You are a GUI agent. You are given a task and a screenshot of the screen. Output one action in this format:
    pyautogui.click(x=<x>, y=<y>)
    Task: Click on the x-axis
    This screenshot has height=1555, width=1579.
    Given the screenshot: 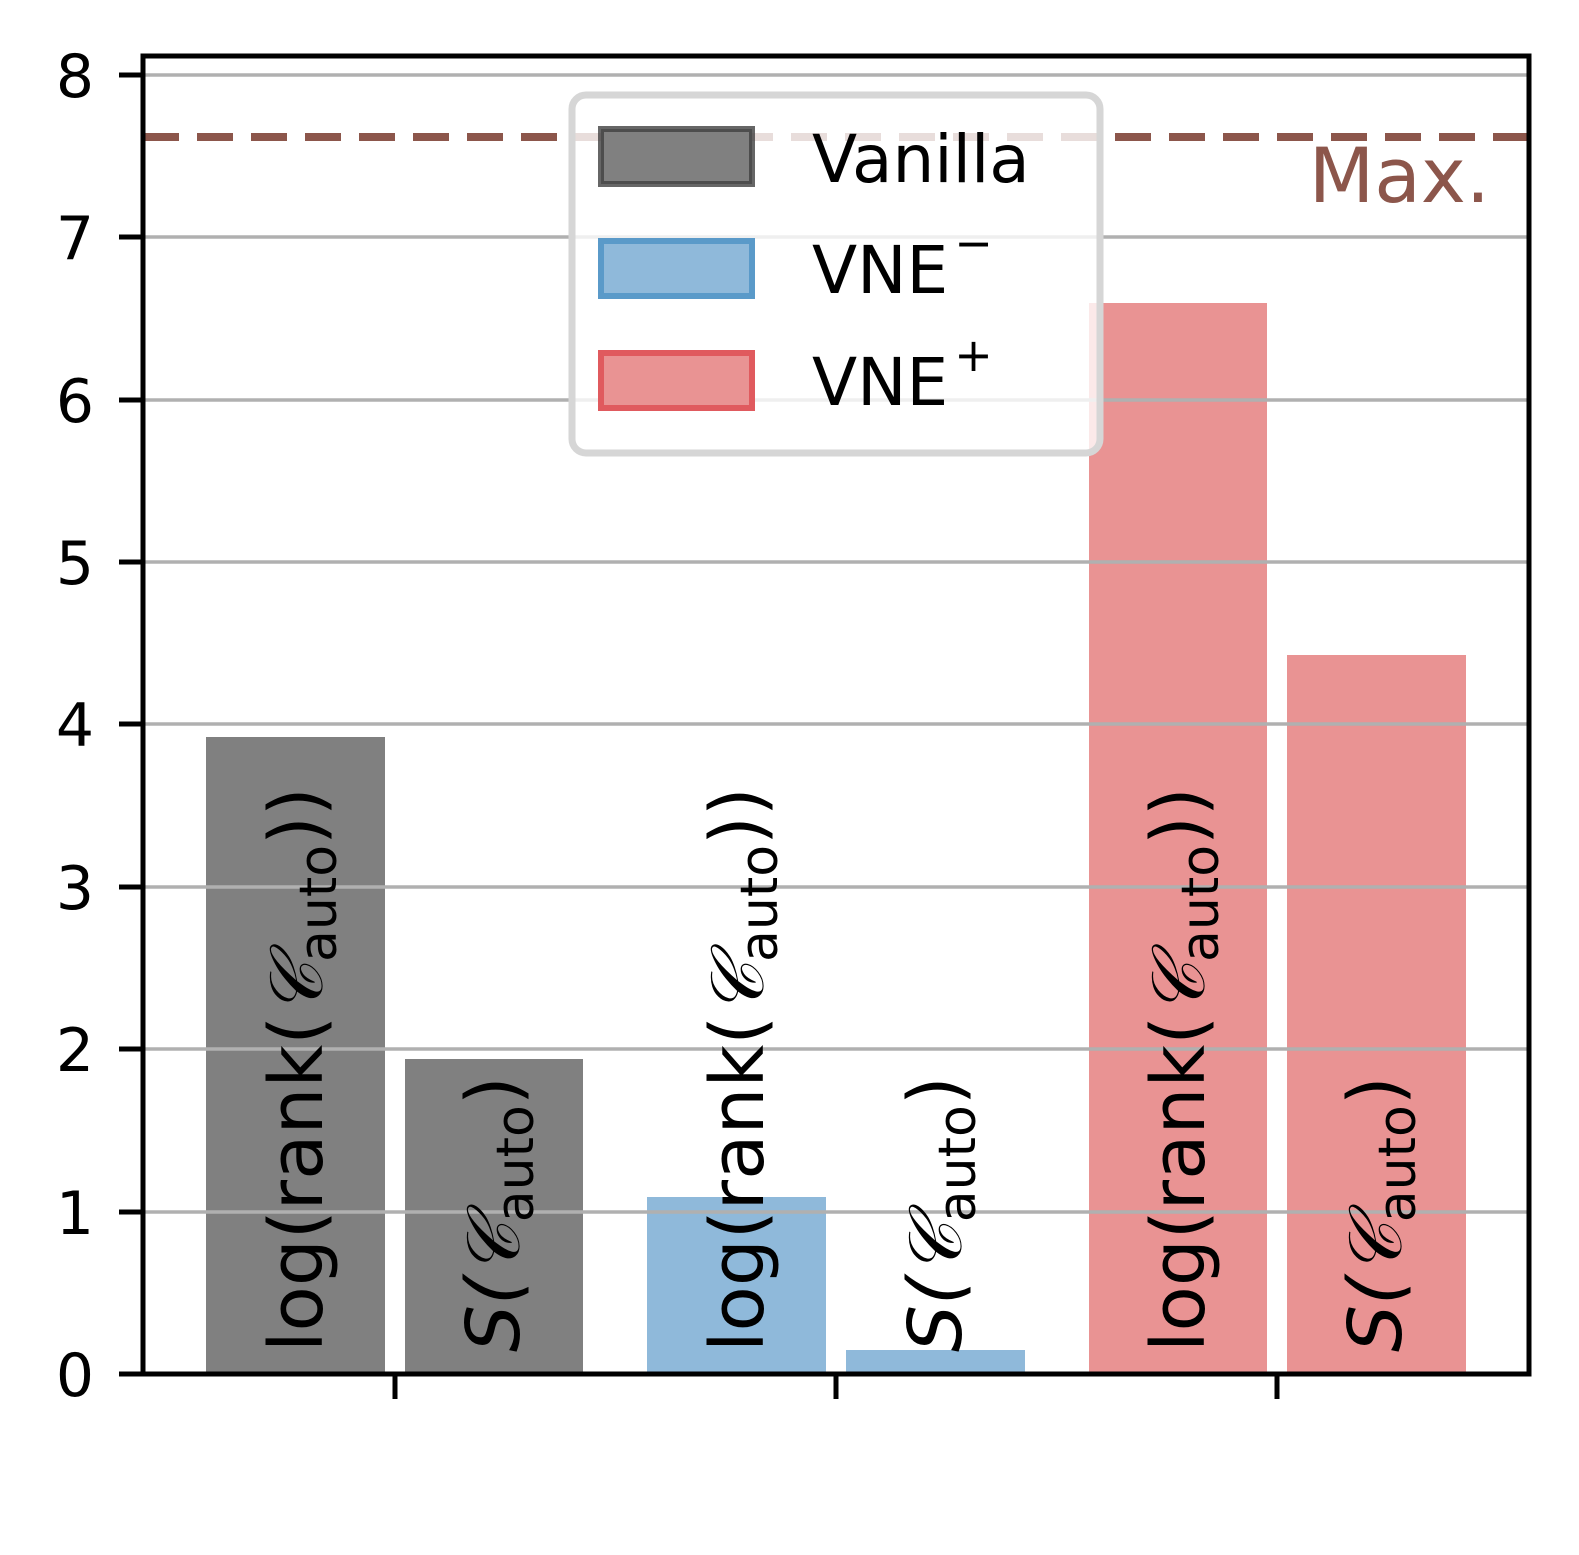 What is the action you would take?
    pyautogui.click(x=836, y=1386)
    